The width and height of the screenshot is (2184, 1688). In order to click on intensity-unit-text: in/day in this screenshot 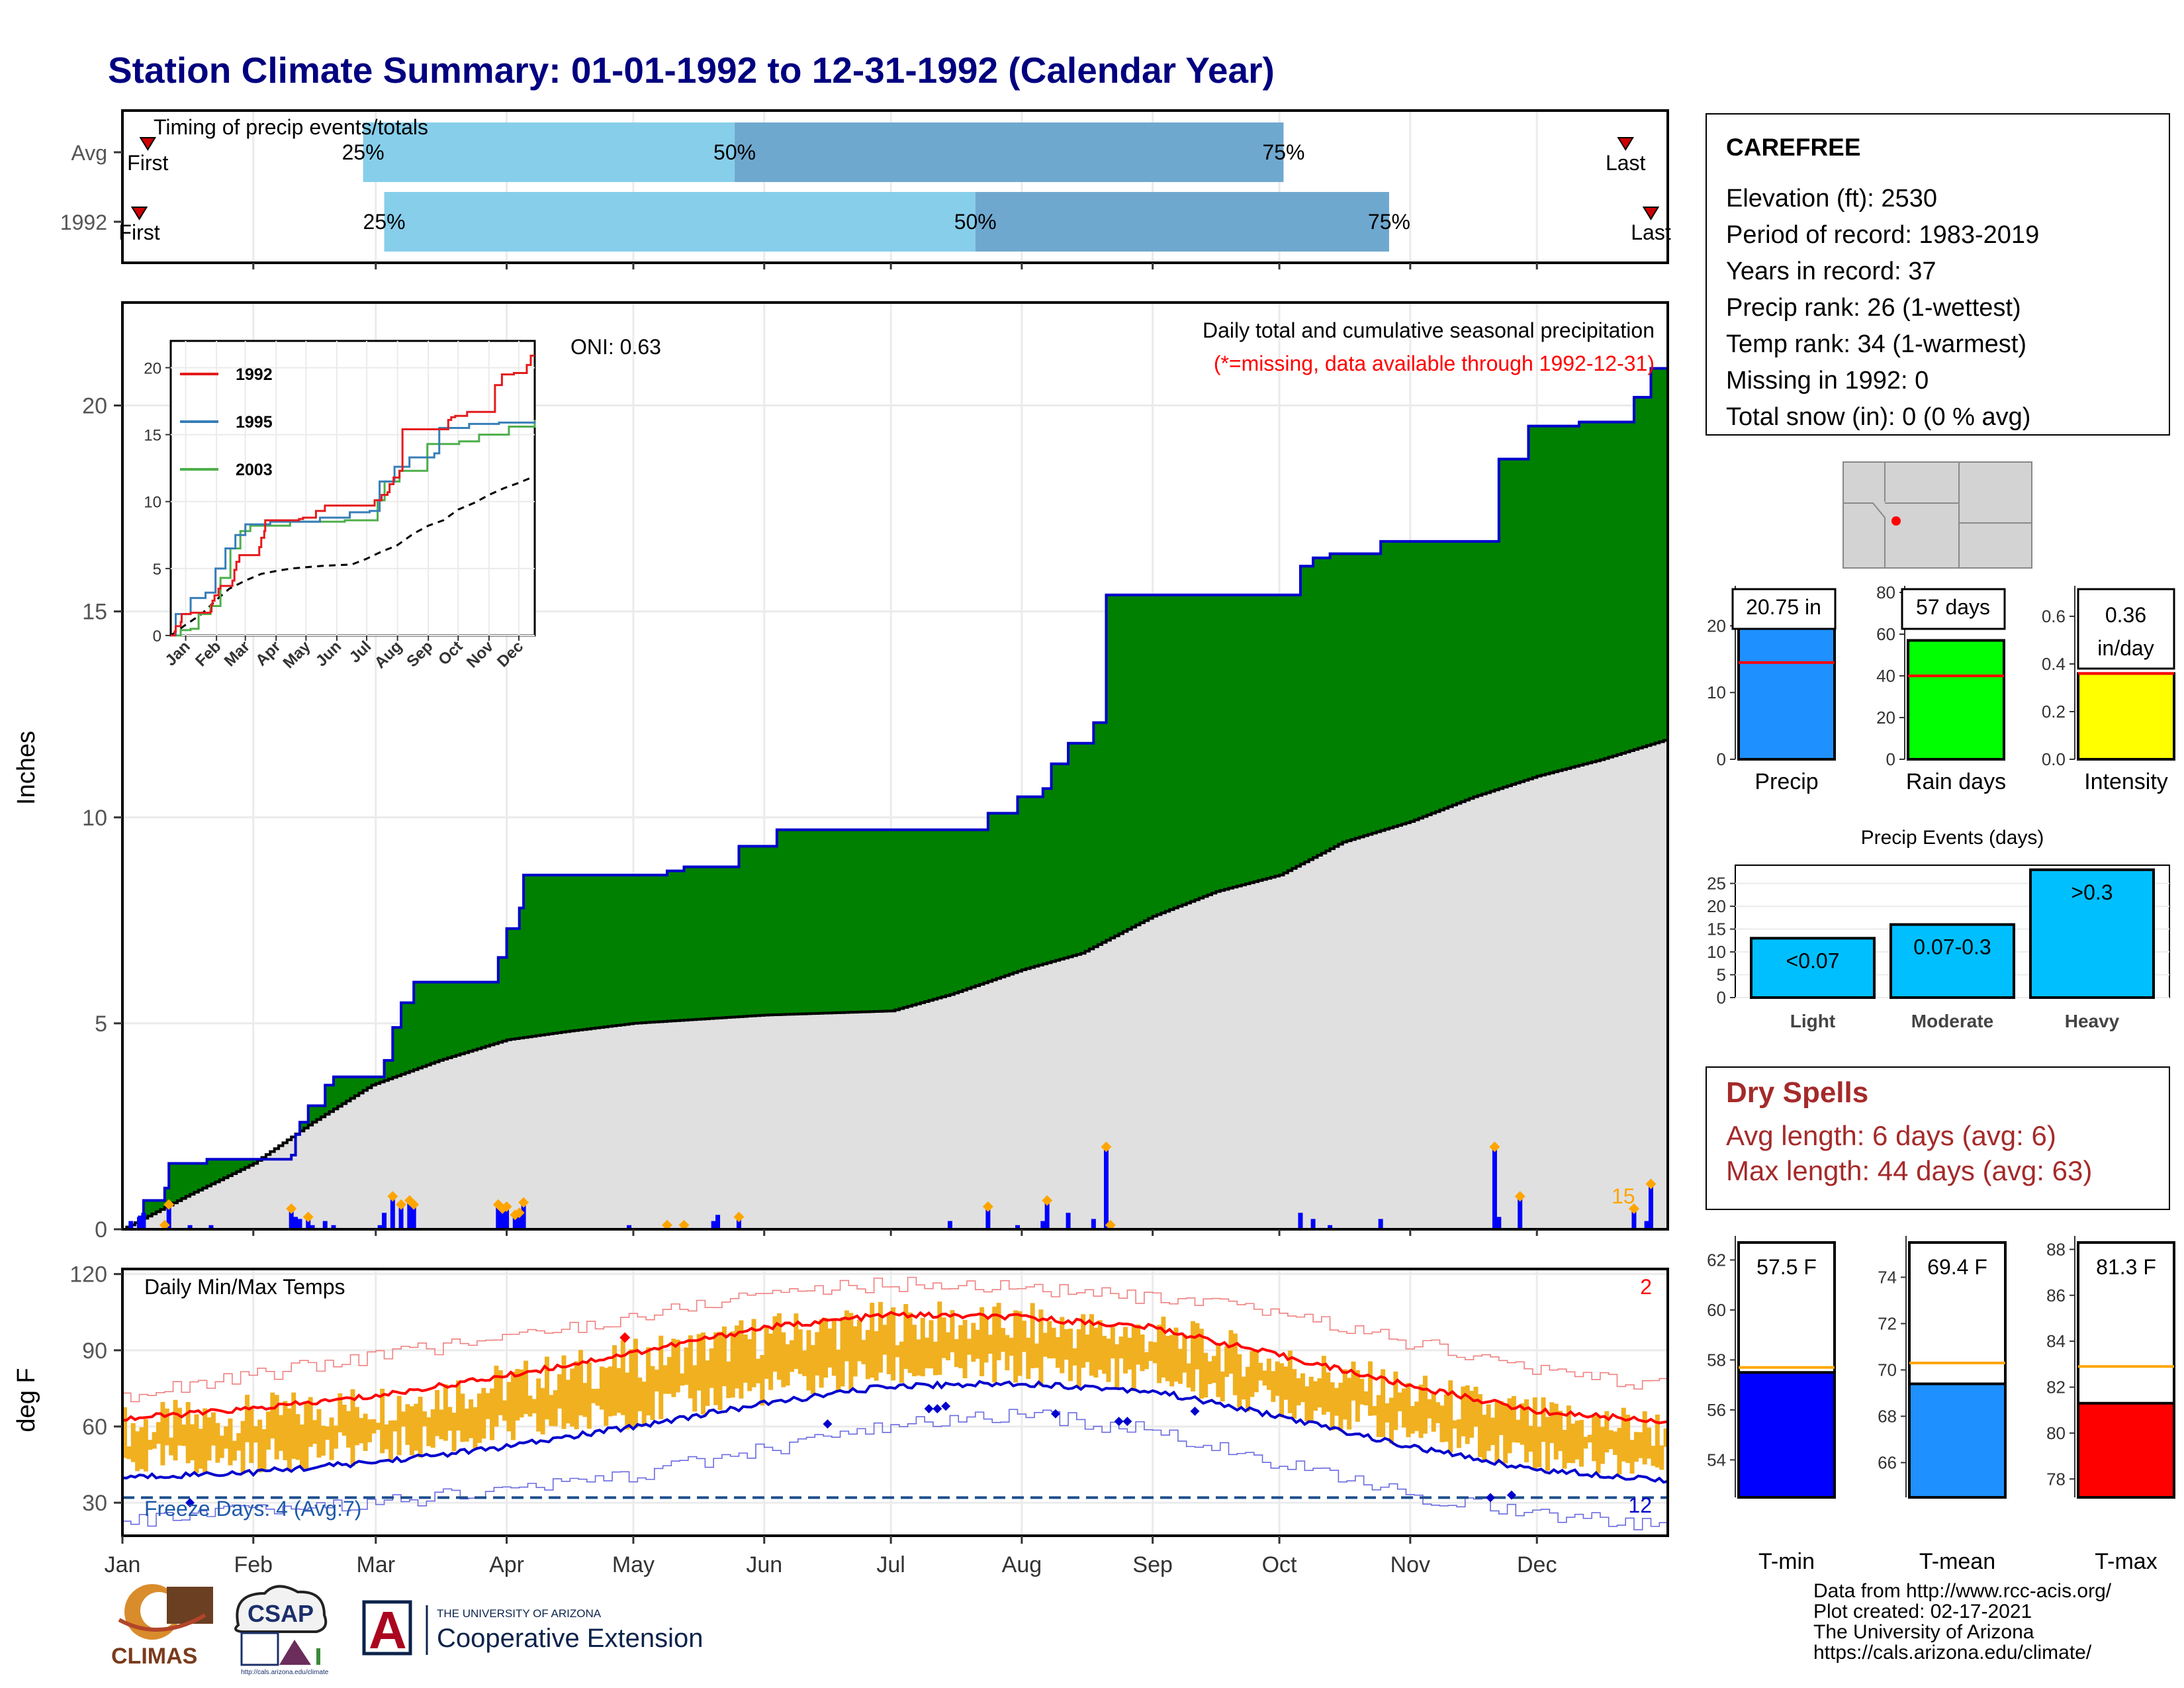, I will do `click(2125, 648)`.